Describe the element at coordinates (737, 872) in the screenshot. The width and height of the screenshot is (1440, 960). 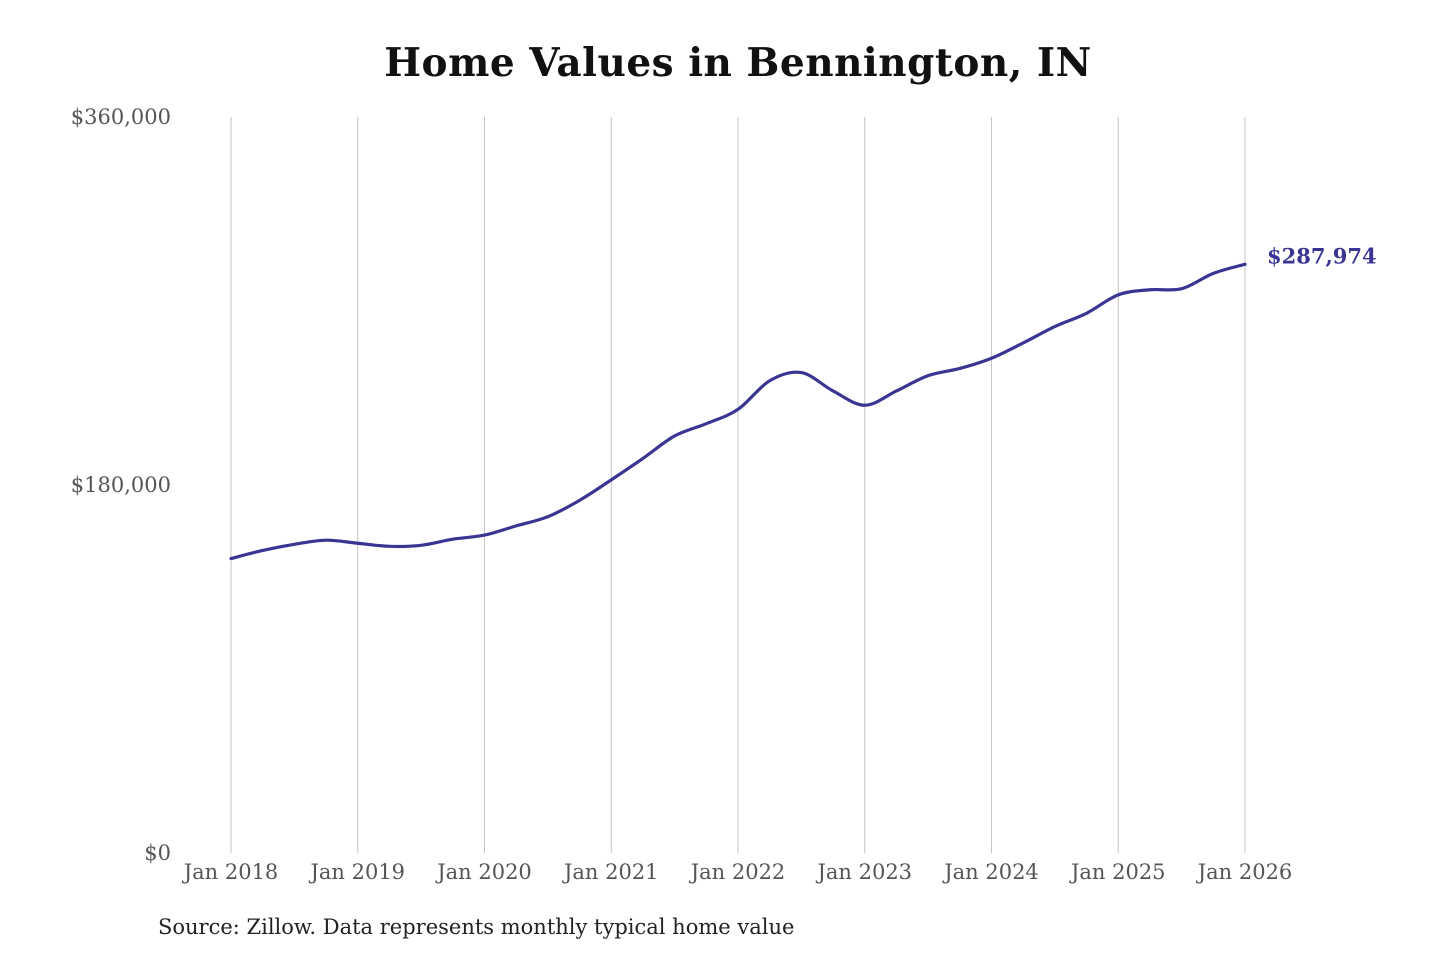
I see `x-tick-label: Jan 2022` at that location.